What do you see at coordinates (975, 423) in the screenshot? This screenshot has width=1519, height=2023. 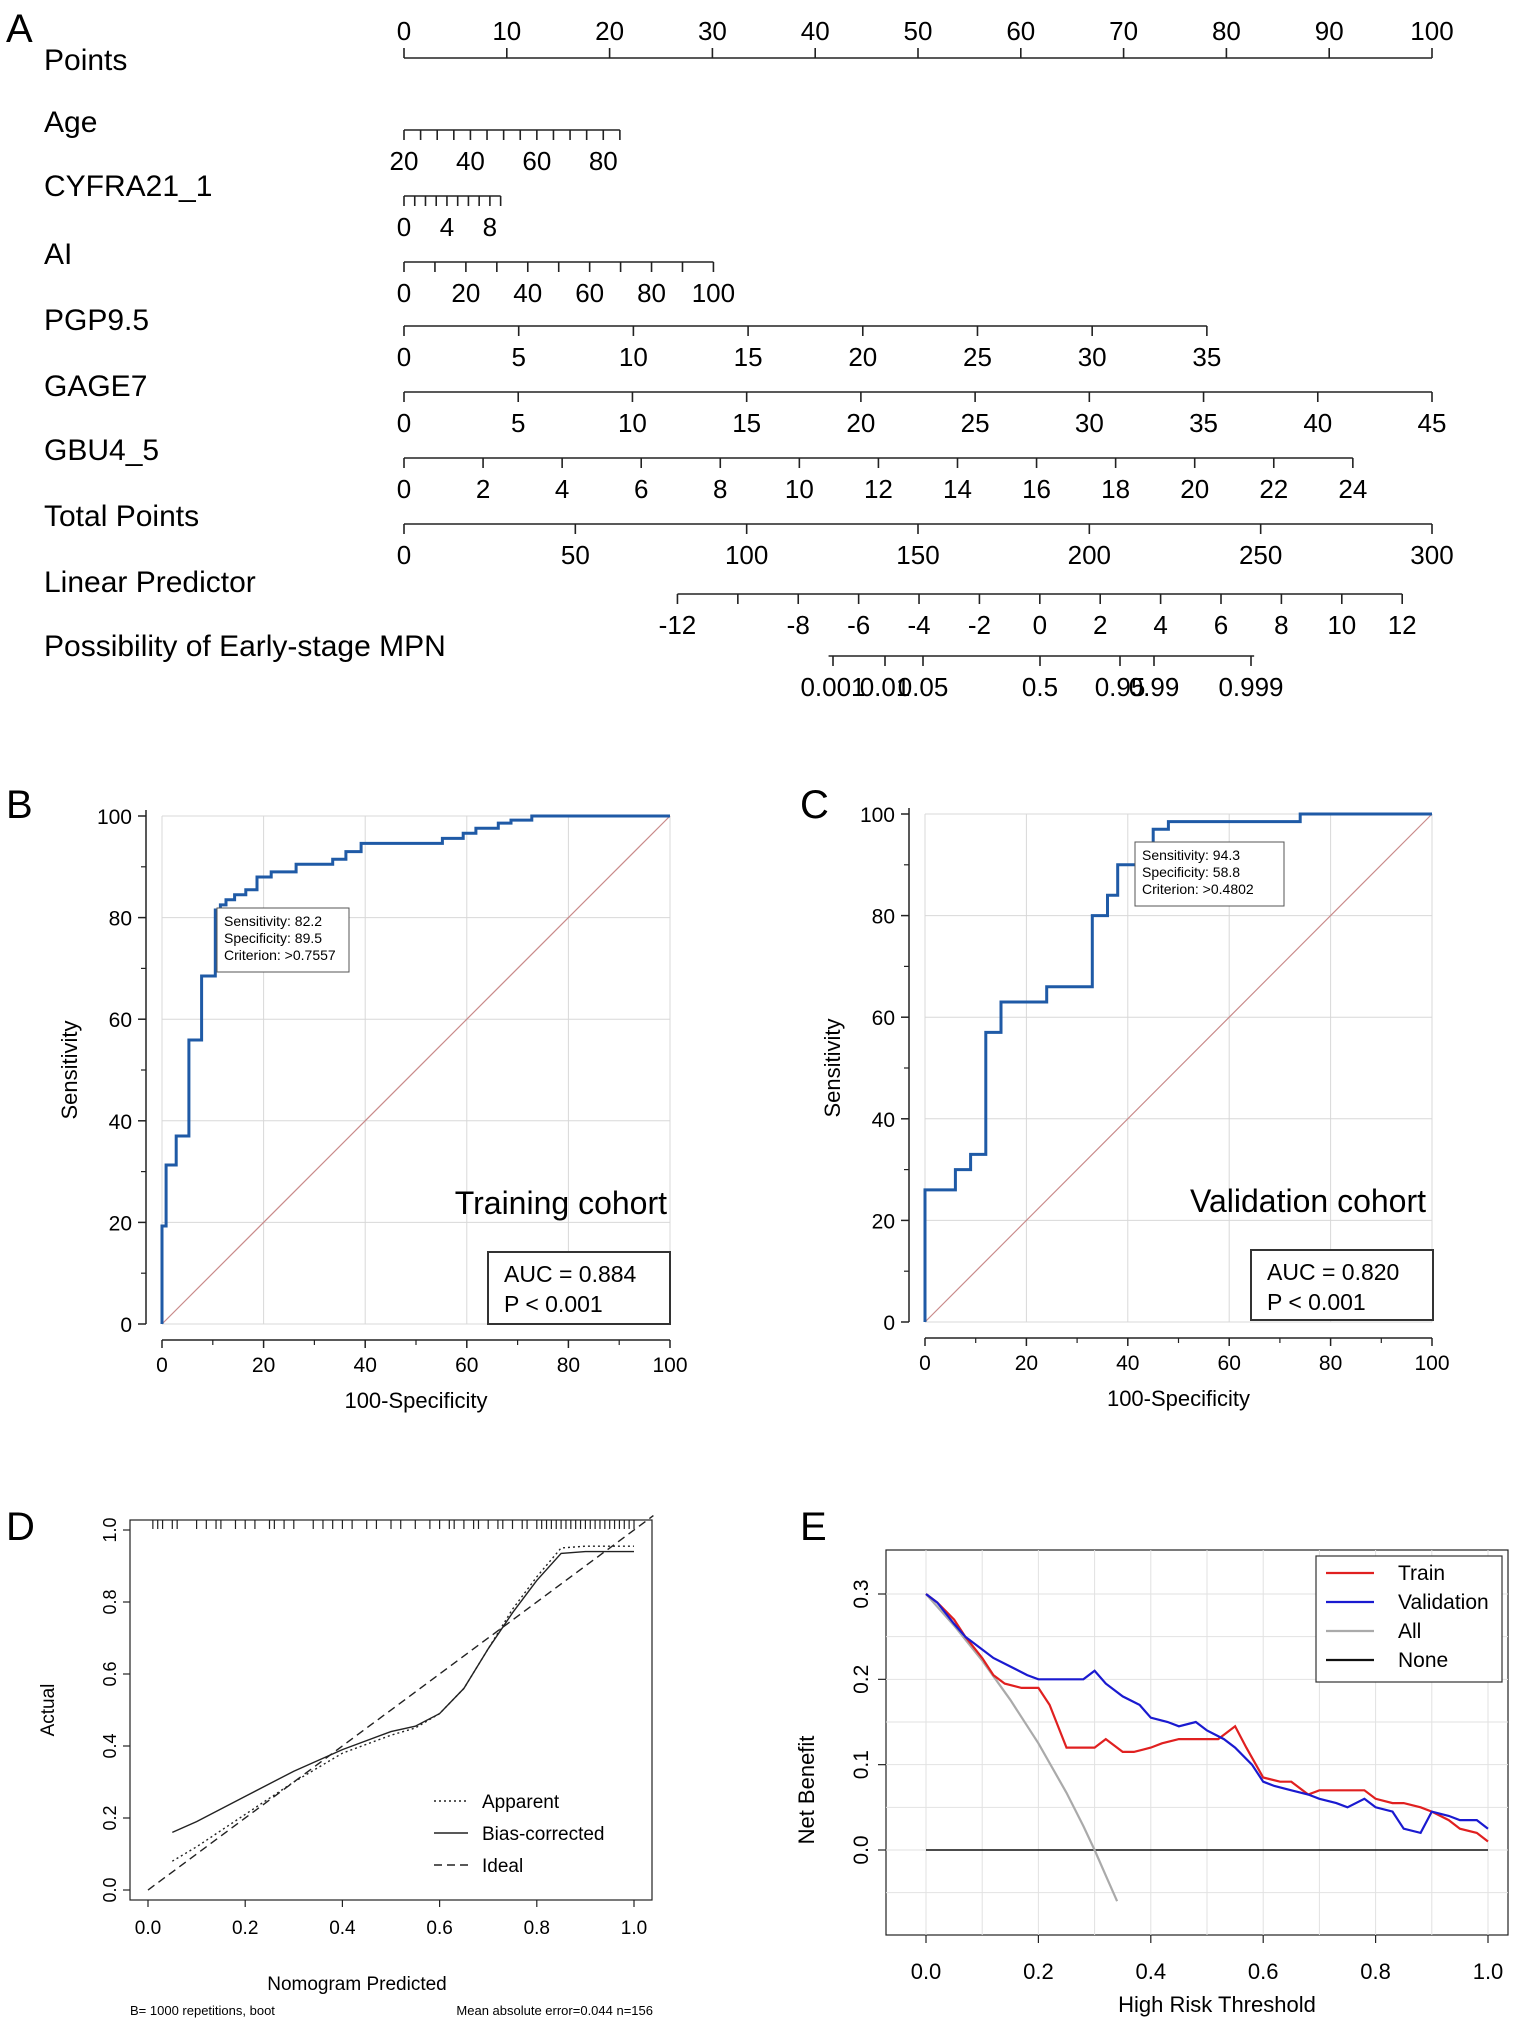 I see `tick-label-gage7: 25` at bounding box center [975, 423].